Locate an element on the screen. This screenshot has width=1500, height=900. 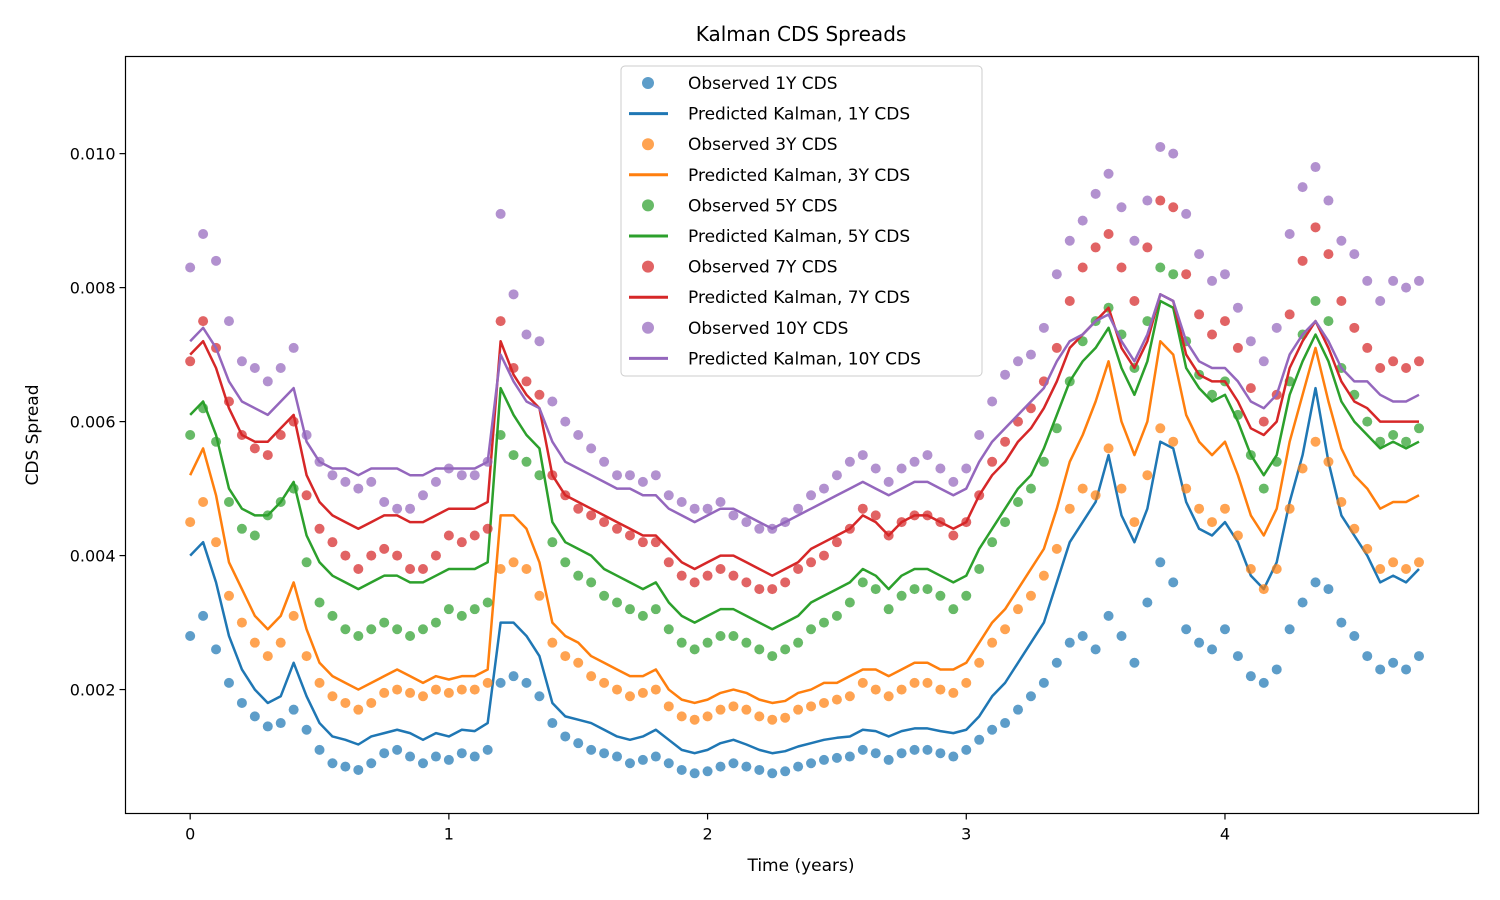
legend-item-predicted-kalman-7y-cds: Predicted Kalman, 7Y CDS is located at coordinates (769, 298).